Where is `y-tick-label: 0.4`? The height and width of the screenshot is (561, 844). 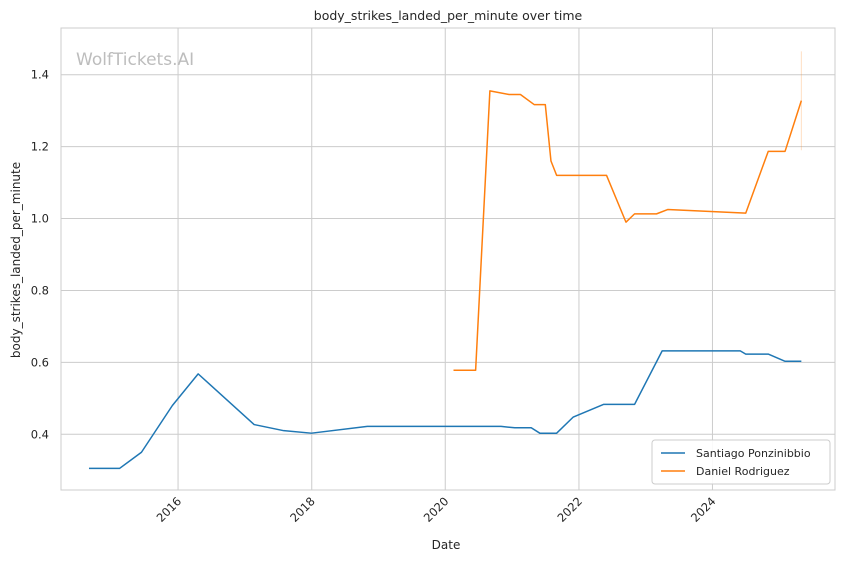 y-tick-label: 0.4 is located at coordinates (40, 434).